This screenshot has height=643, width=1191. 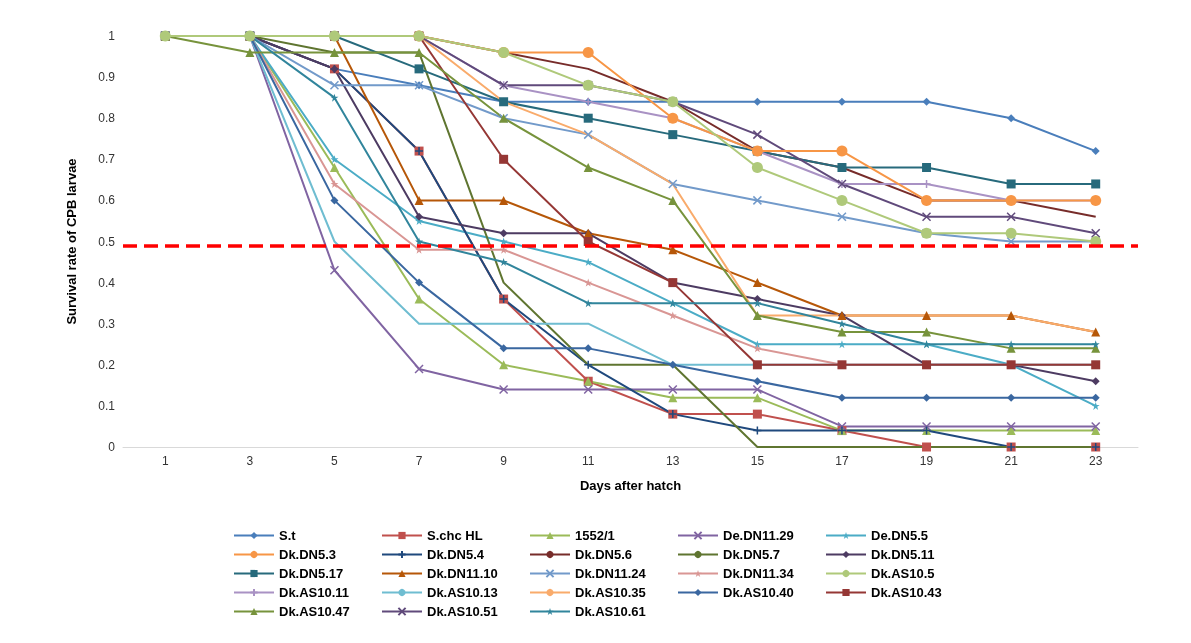 I want to click on legend-label: Dk.AS10.61, so click(x=610, y=611).